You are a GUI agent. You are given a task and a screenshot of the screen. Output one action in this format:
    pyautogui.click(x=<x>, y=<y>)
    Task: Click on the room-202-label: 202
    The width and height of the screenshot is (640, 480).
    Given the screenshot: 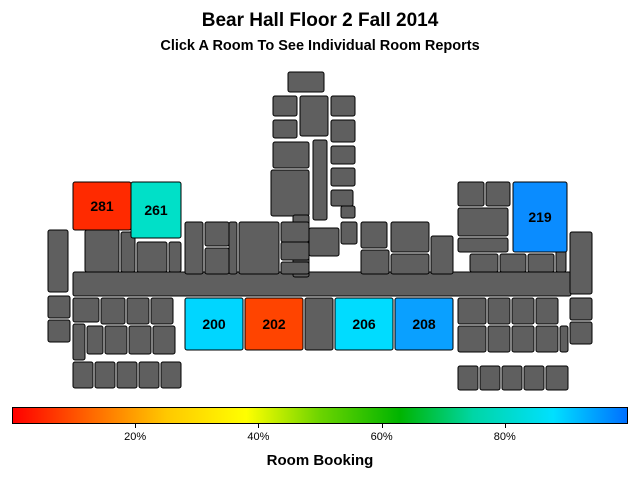 What is the action you would take?
    pyautogui.click(x=274, y=324)
    